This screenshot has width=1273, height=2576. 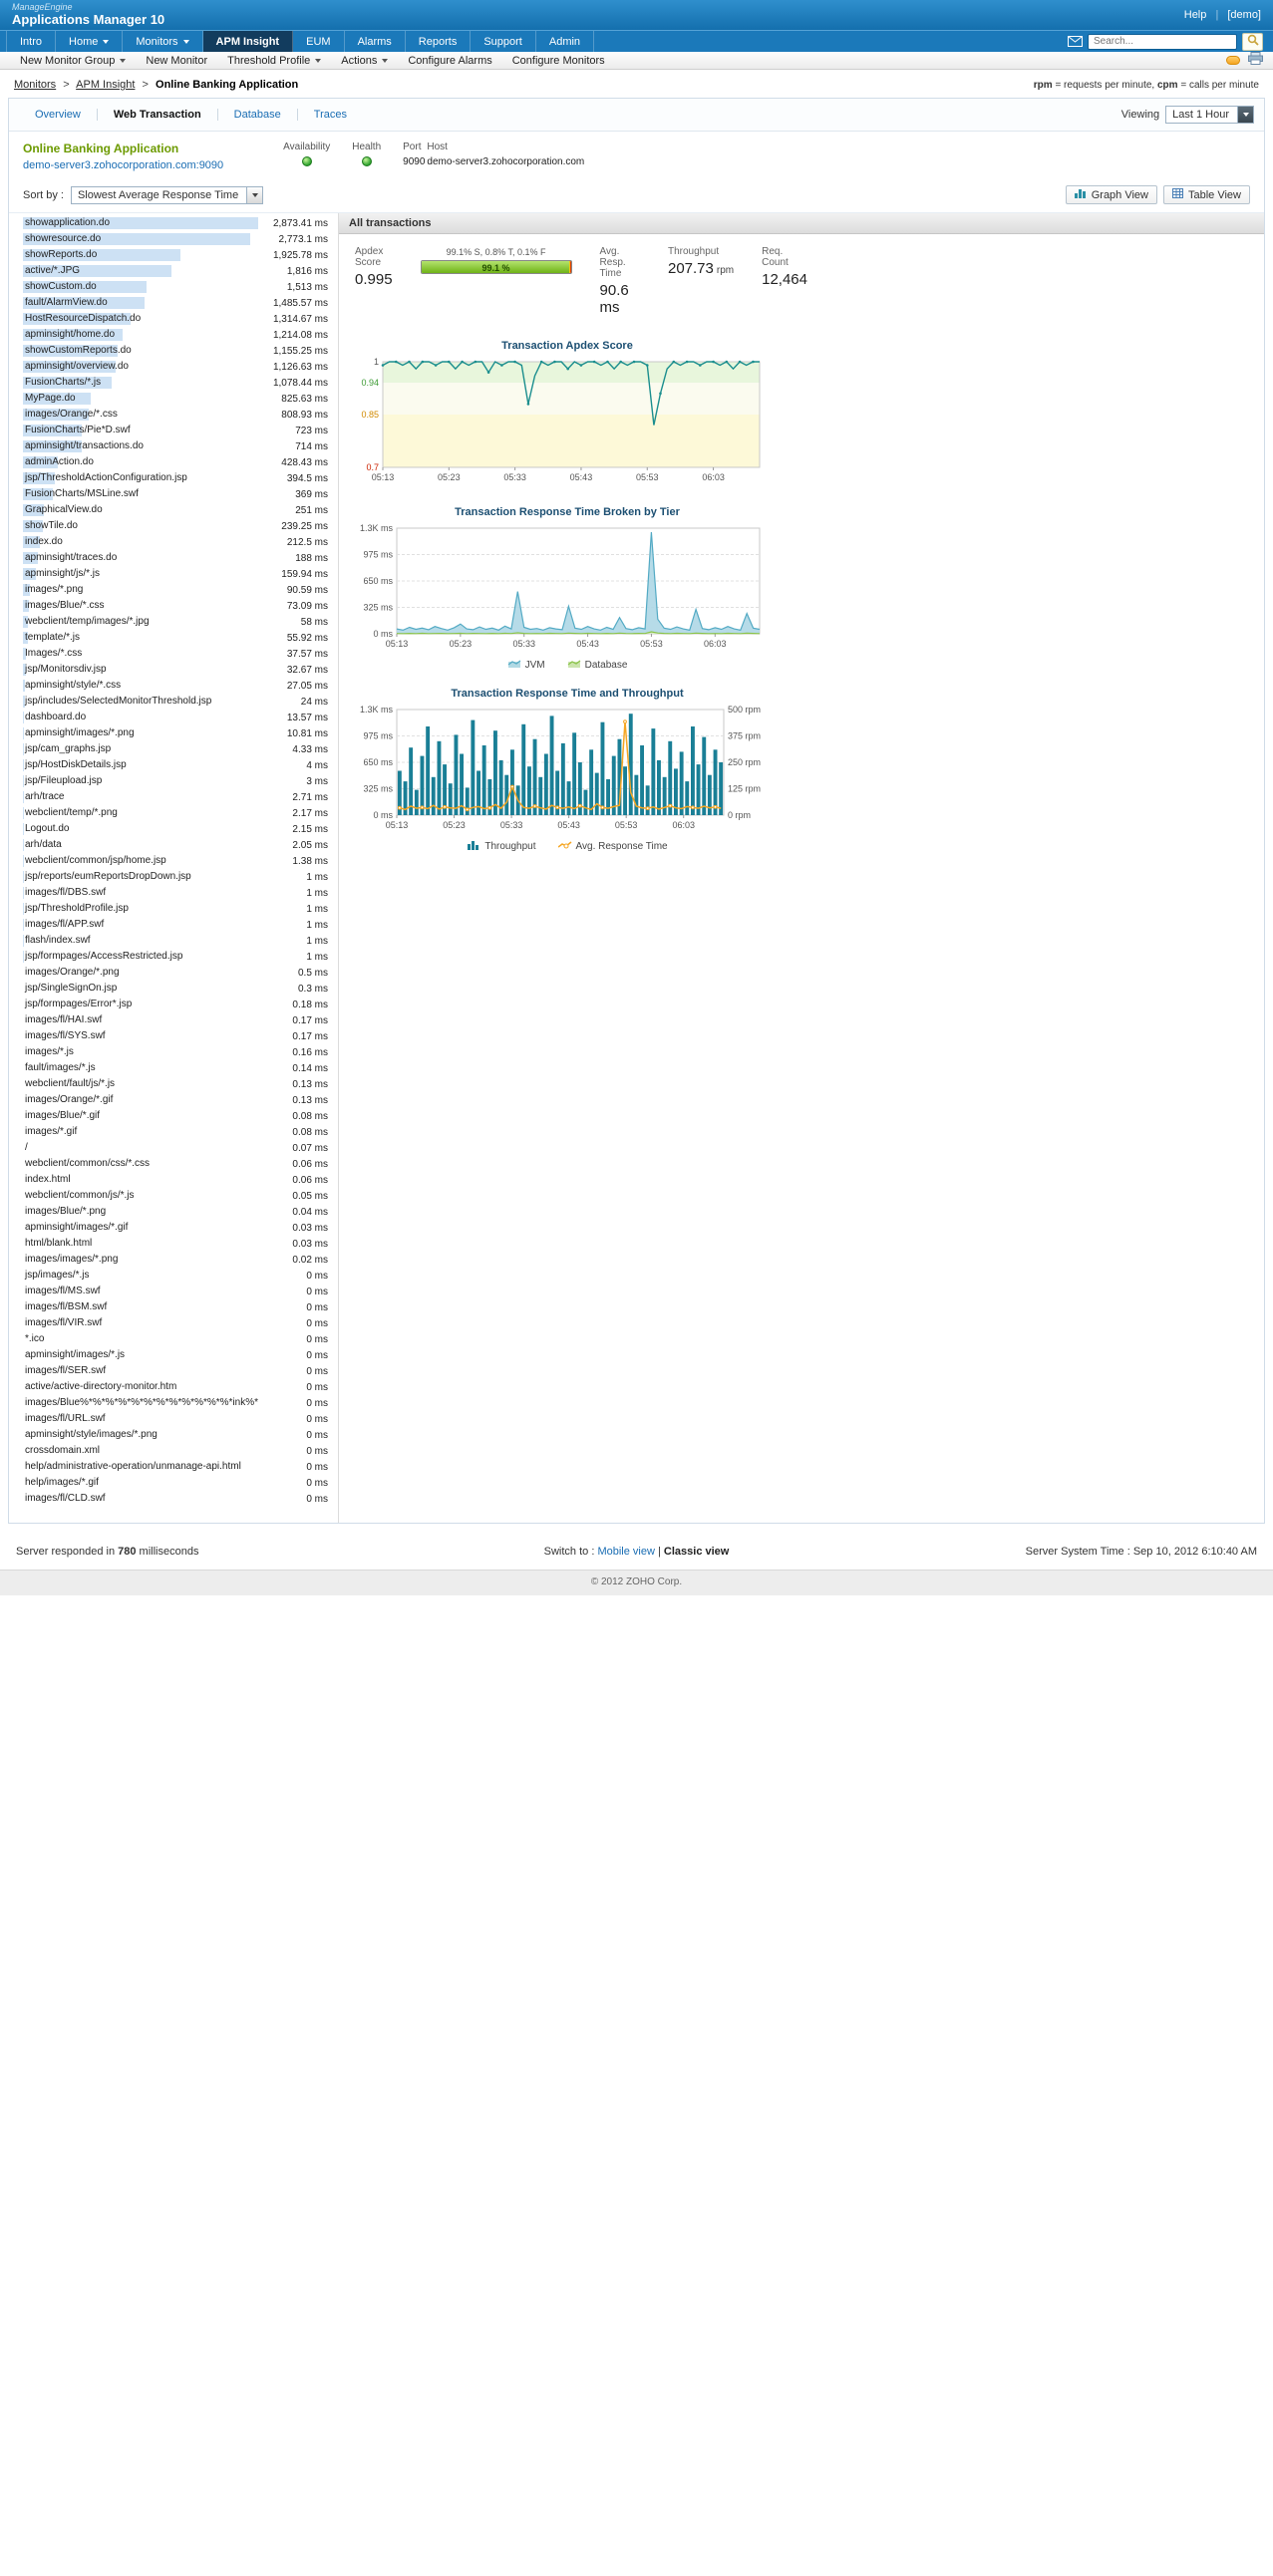 I want to click on viewing-select: Last 1 Hour, so click(x=1209, y=115).